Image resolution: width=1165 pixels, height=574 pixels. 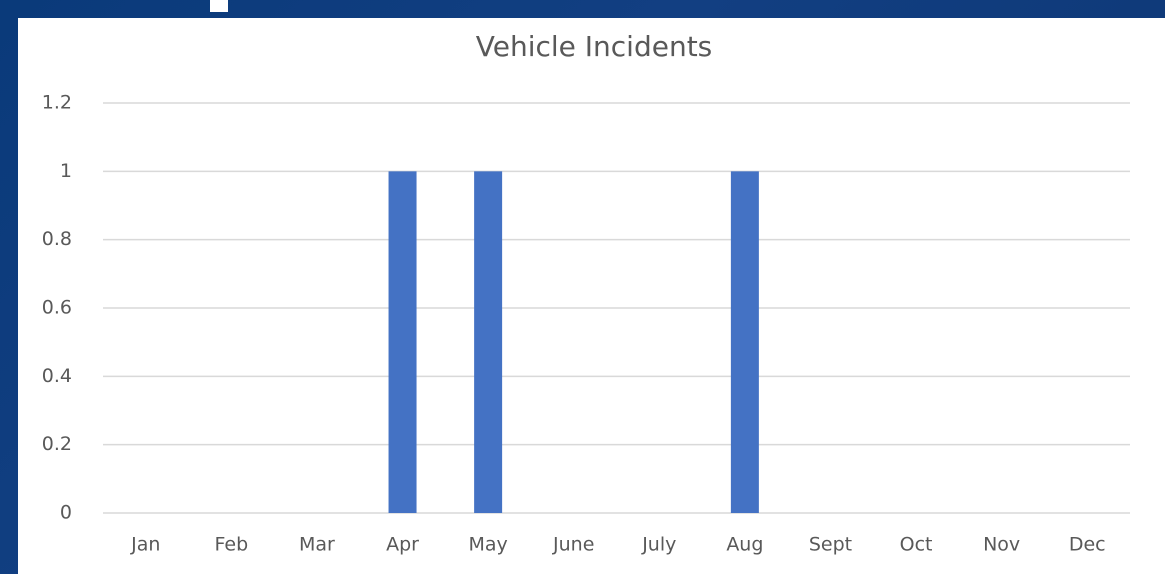 I want to click on x-tick-label: Nov, so click(x=1001, y=545).